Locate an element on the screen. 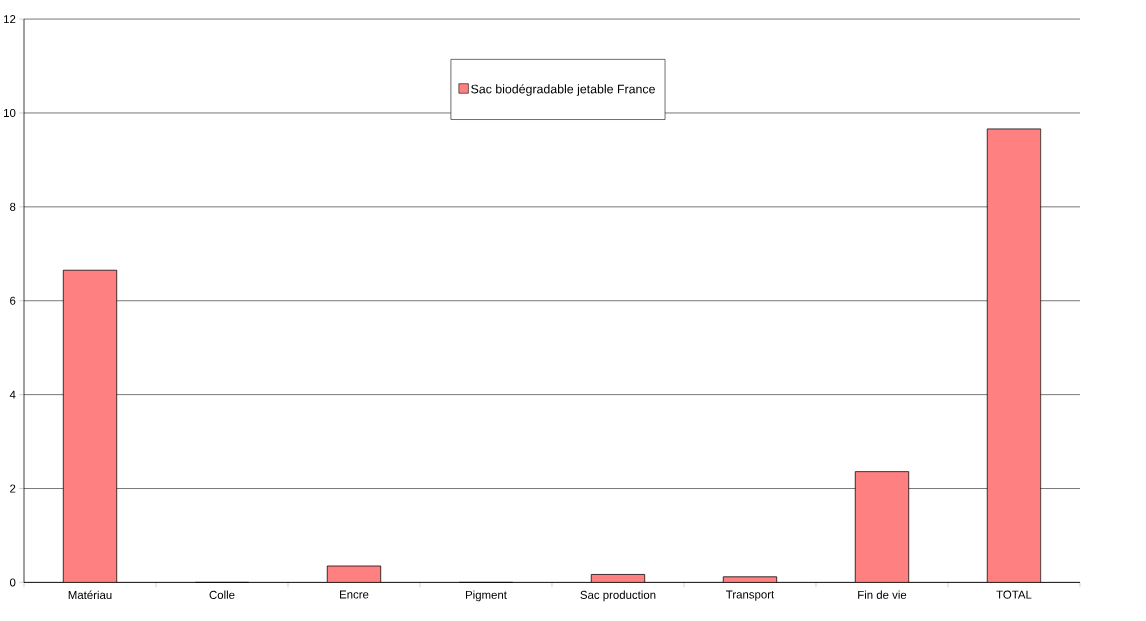  legend-label: Sac biodégradable jetable France is located at coordinates (563, 90).